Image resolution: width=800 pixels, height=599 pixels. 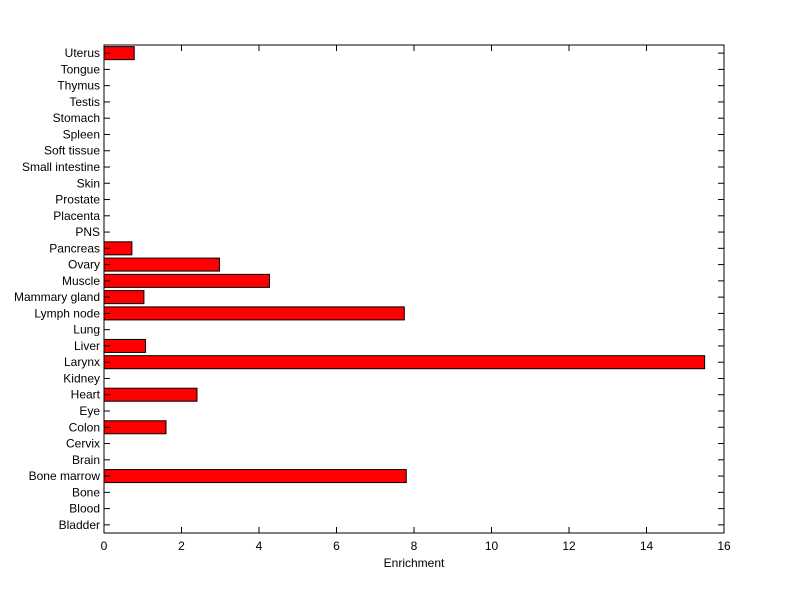 What do you see at coordinates (135, 427) in the screenshot?
I see `bar-colon` at bounding box center [135, 427].